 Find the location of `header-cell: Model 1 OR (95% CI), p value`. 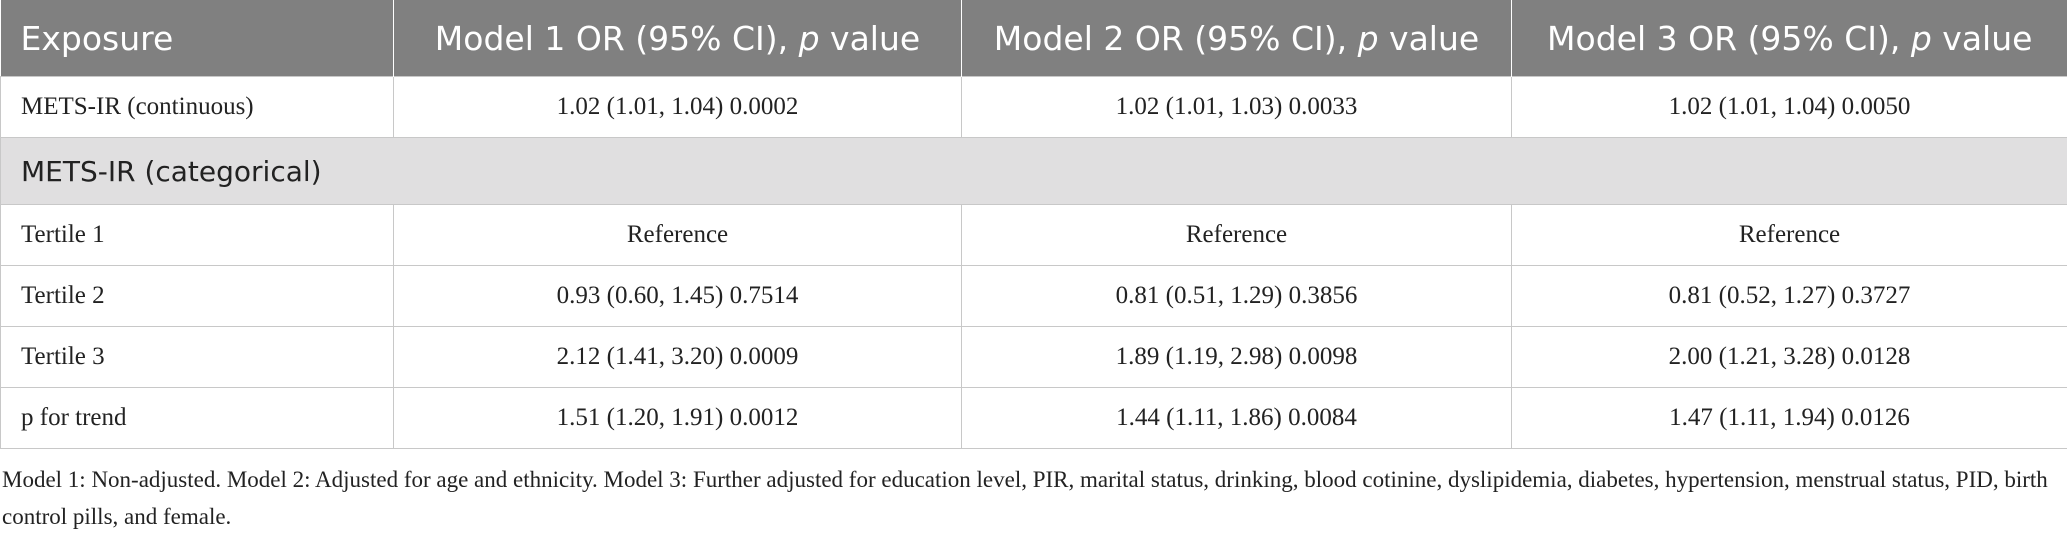

header-cell: Model 1 OR (95% CI), p value is located at coordinates (677, 38).